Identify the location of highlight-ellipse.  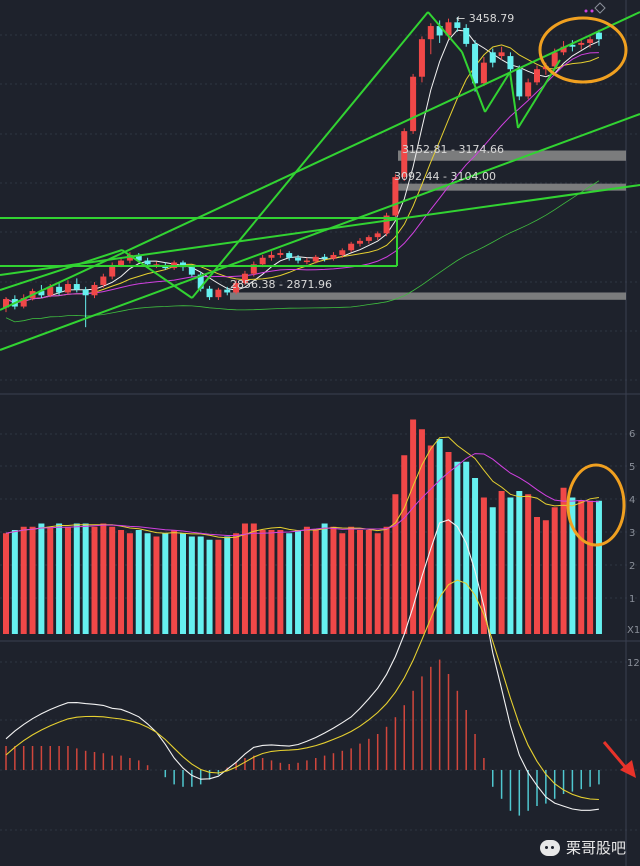
(583, 50).